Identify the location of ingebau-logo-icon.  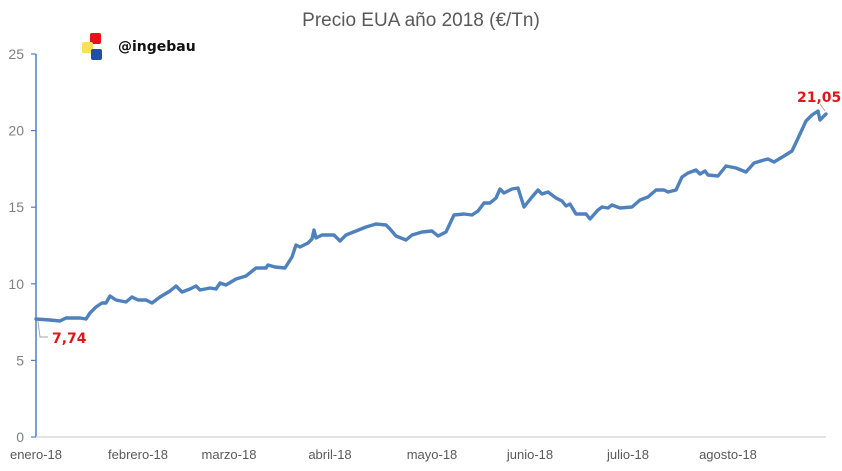
(93, 47).